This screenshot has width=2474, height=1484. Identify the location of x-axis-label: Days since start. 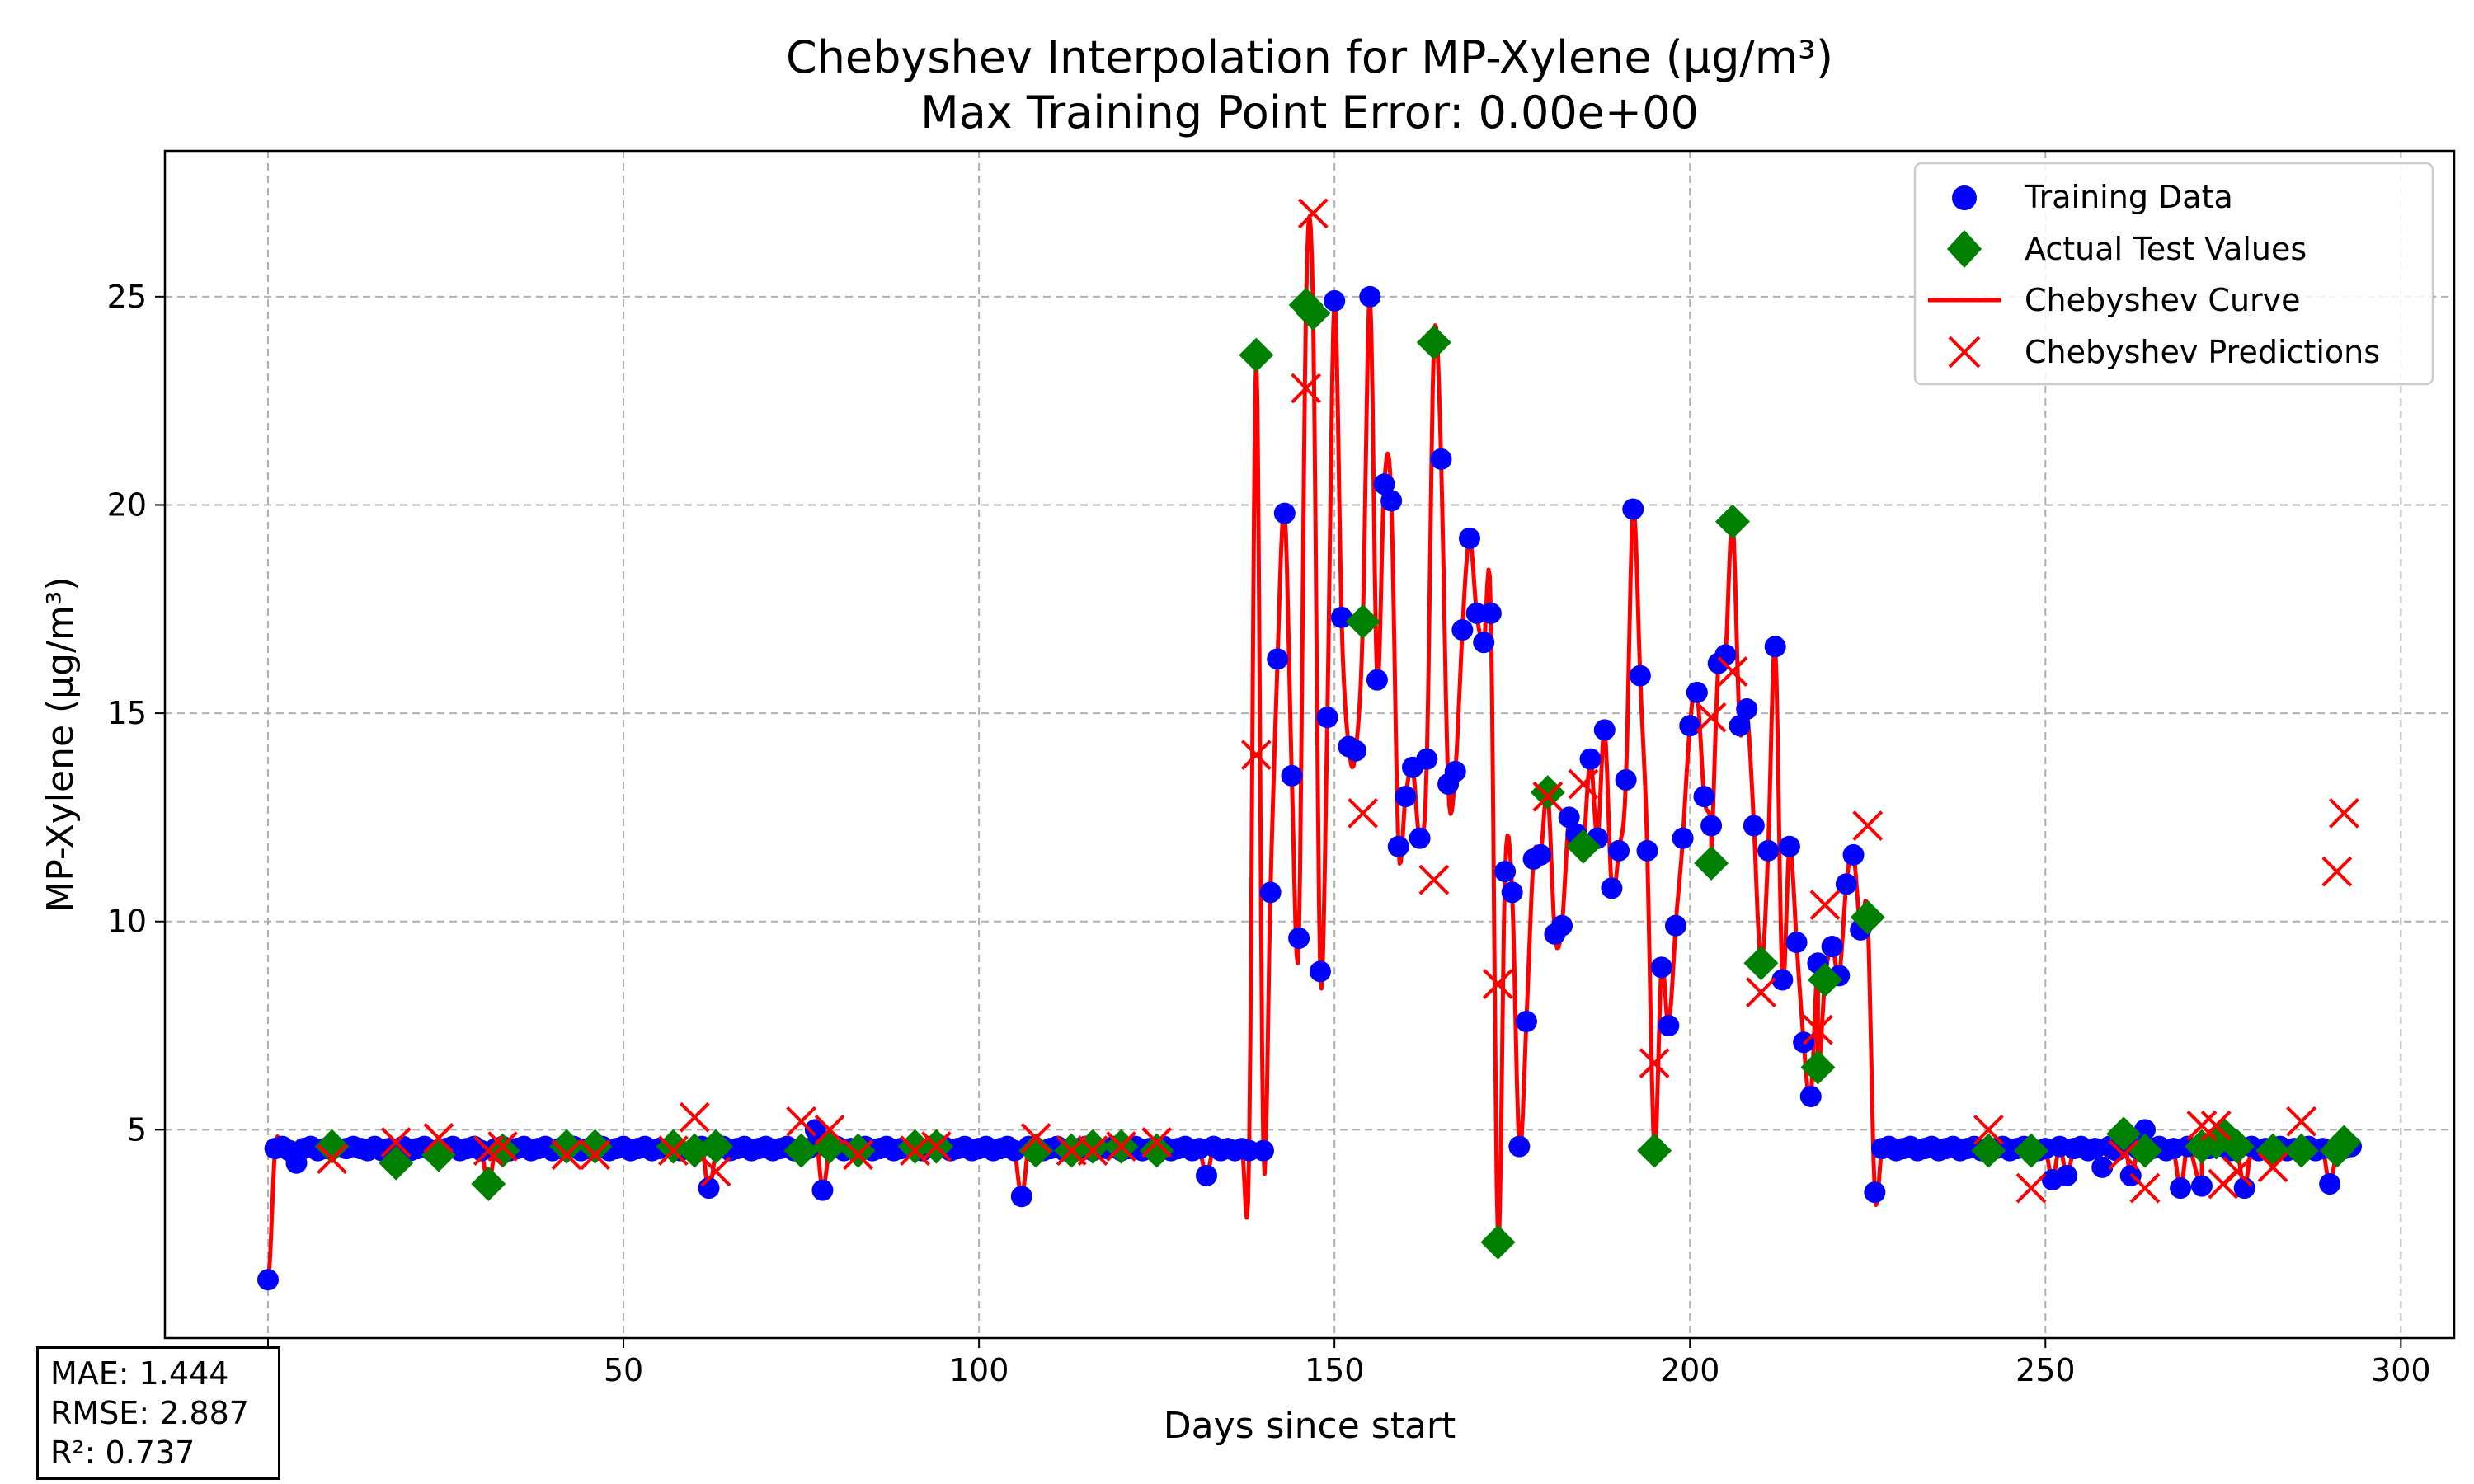
(1310, 1426).